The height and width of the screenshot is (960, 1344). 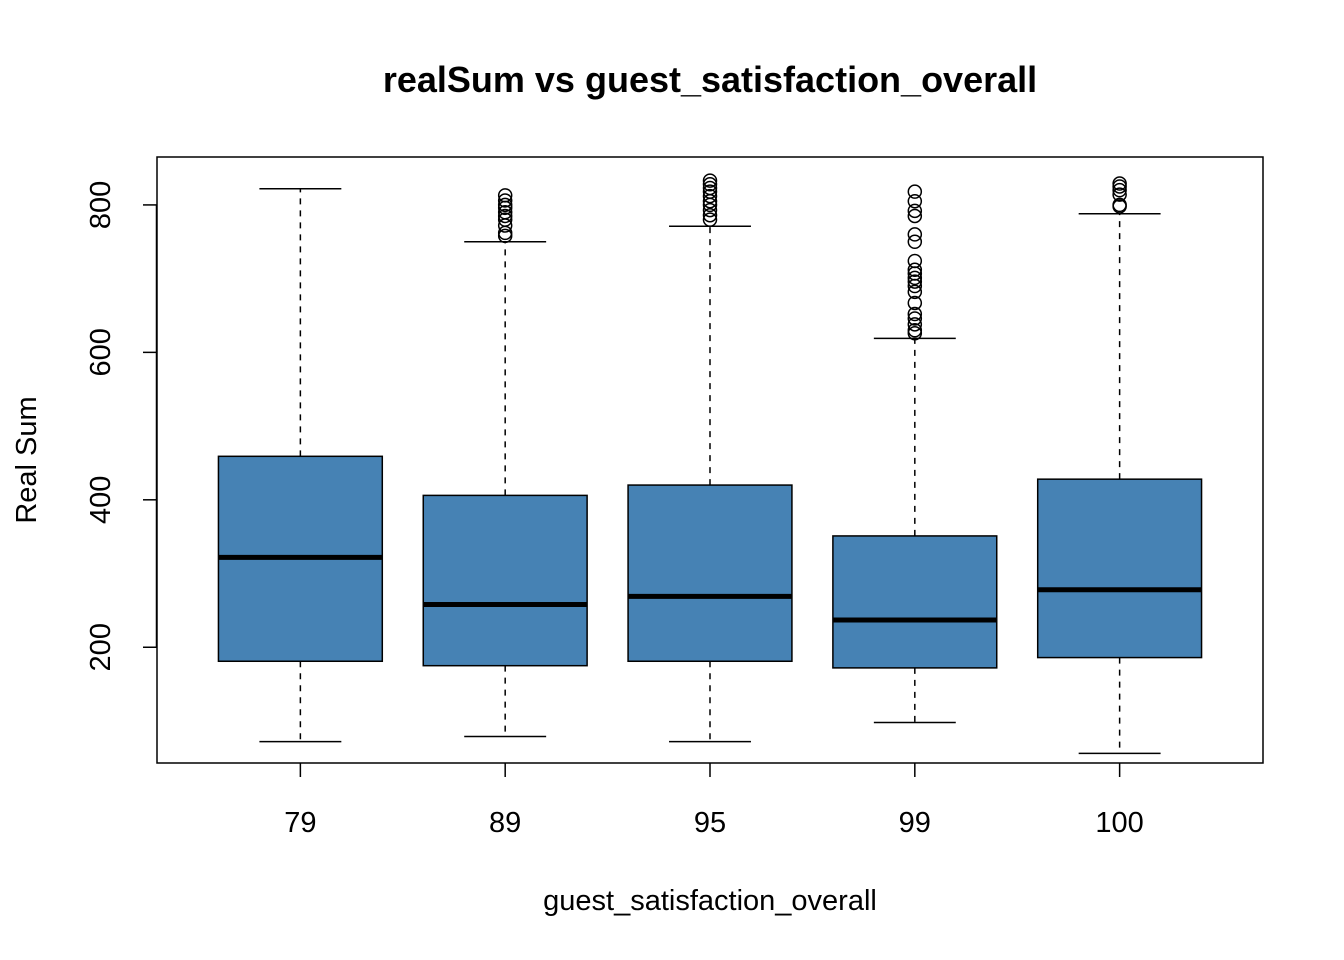 What do you see at coordinates (710, 79) in the screenshot?
I see `chart-title: realSum vs guest_satisfaction_overall` at bounding box center [710, 79].